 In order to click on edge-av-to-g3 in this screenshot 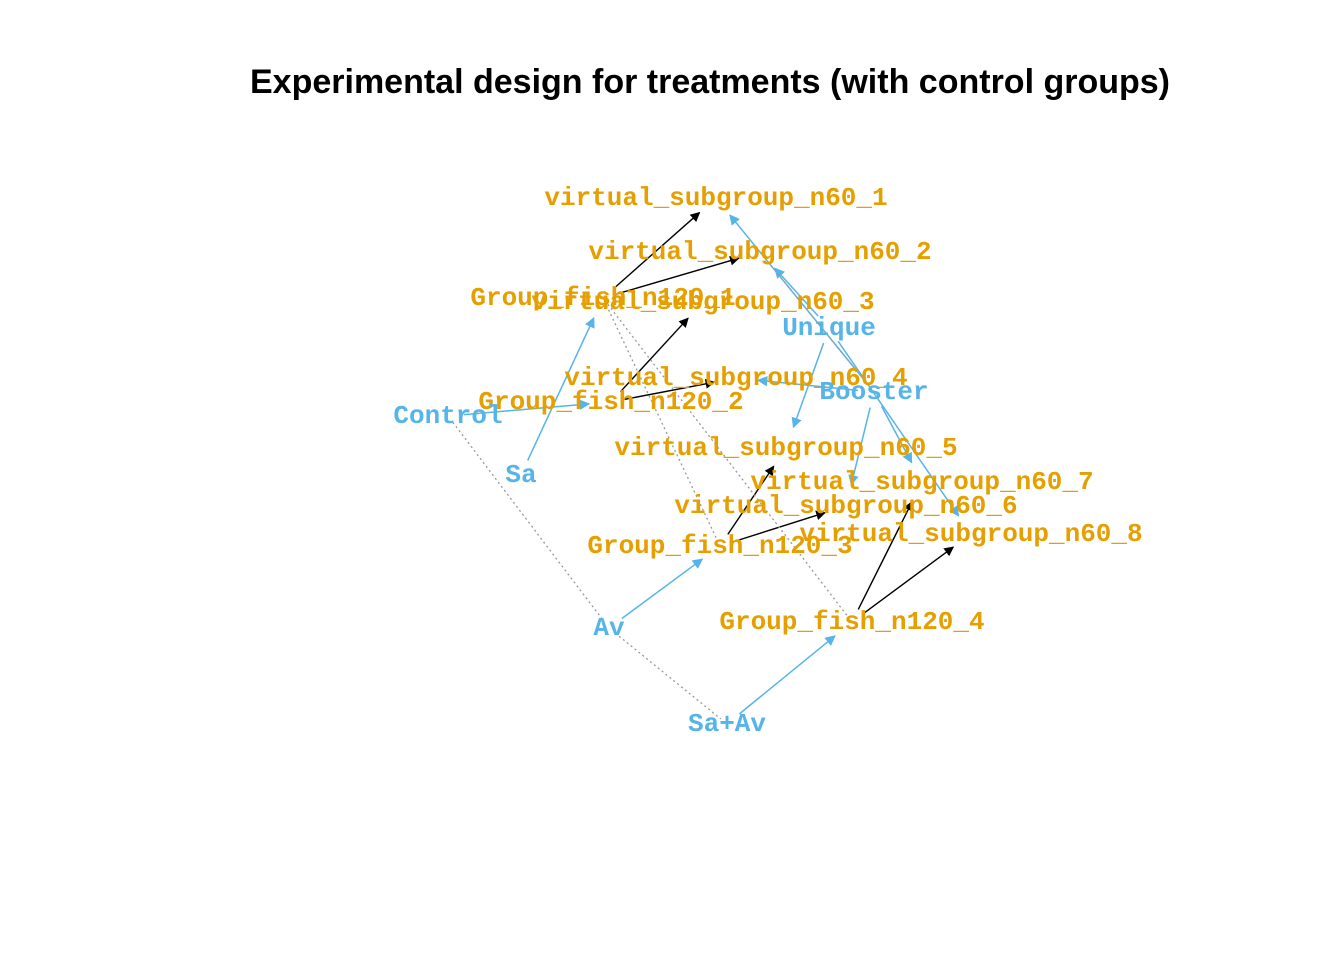, I will do `click(662, 589)`.